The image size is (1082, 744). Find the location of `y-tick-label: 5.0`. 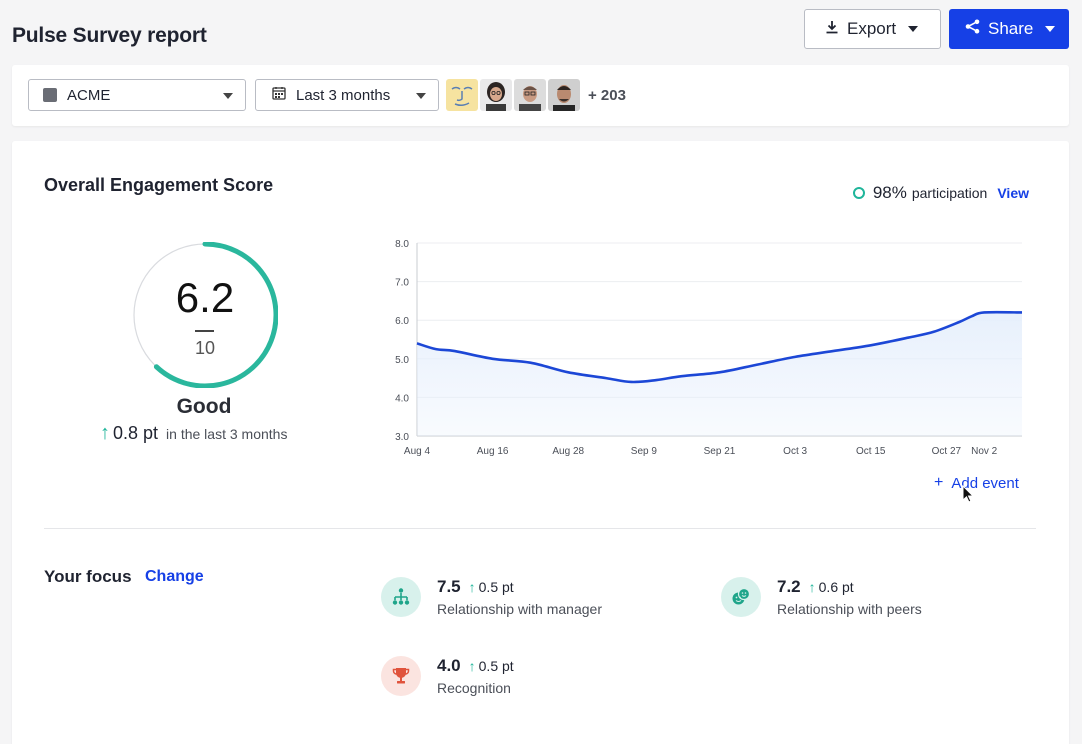

y-tick-label: 5.0 is located at coordinates (402, 360).